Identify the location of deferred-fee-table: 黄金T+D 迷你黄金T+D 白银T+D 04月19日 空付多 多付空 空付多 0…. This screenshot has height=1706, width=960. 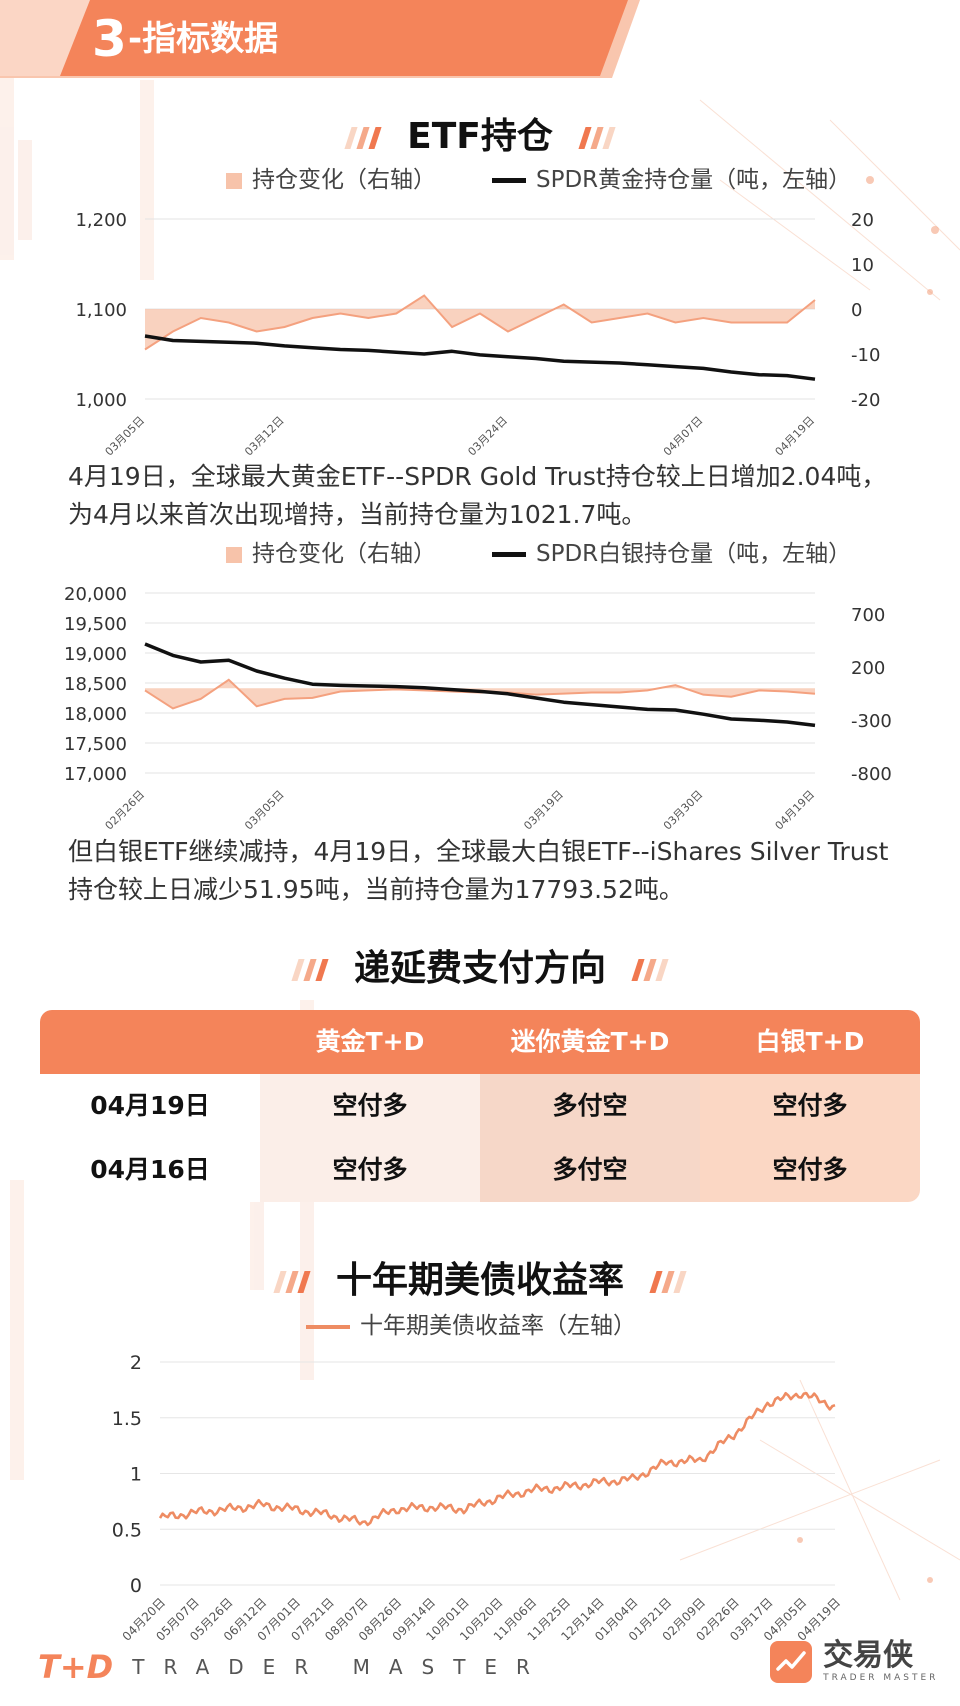
(480, 1106).